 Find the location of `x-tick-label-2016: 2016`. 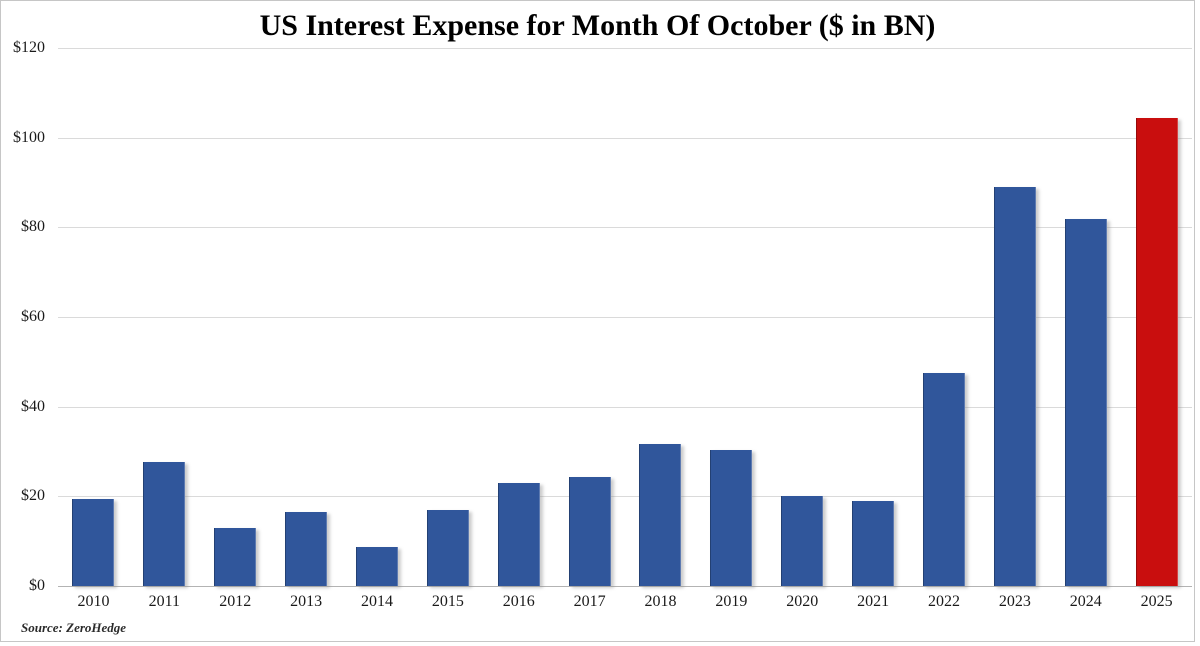

x-tick-label-2016: 2016 is located at coordinates (518, 601).